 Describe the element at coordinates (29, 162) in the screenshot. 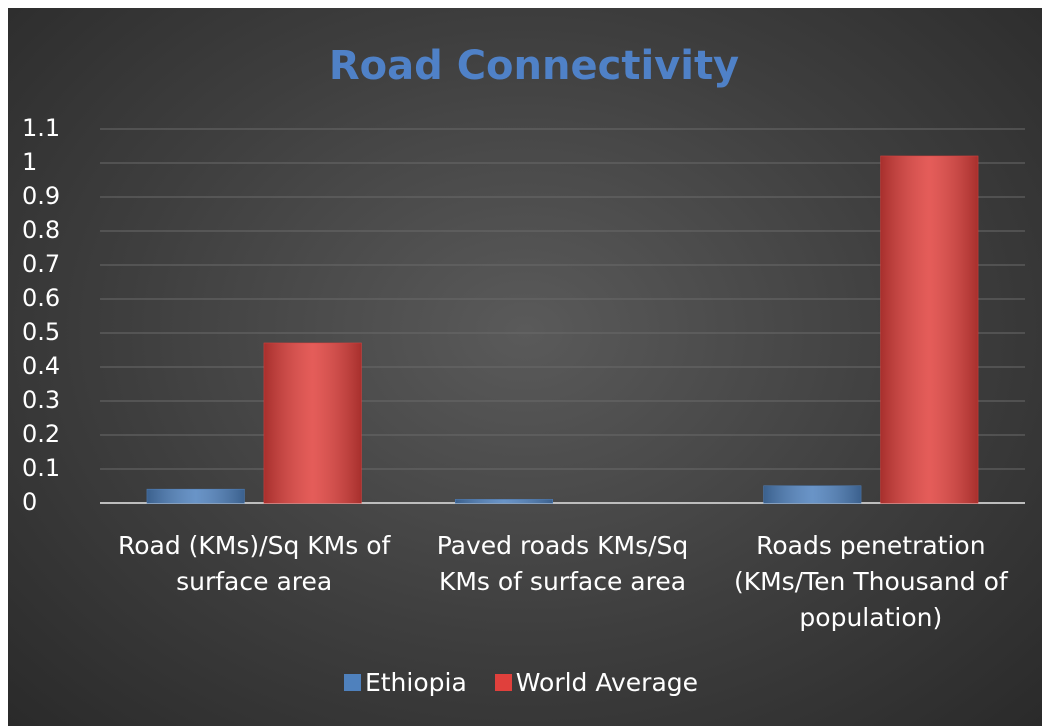

I see `y-tick-label: 1` at that location.